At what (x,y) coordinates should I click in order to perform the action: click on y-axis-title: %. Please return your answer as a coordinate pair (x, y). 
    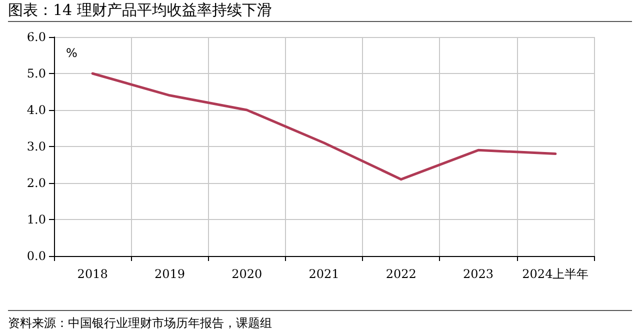
    Looking at the image, I should click on (72, 53).